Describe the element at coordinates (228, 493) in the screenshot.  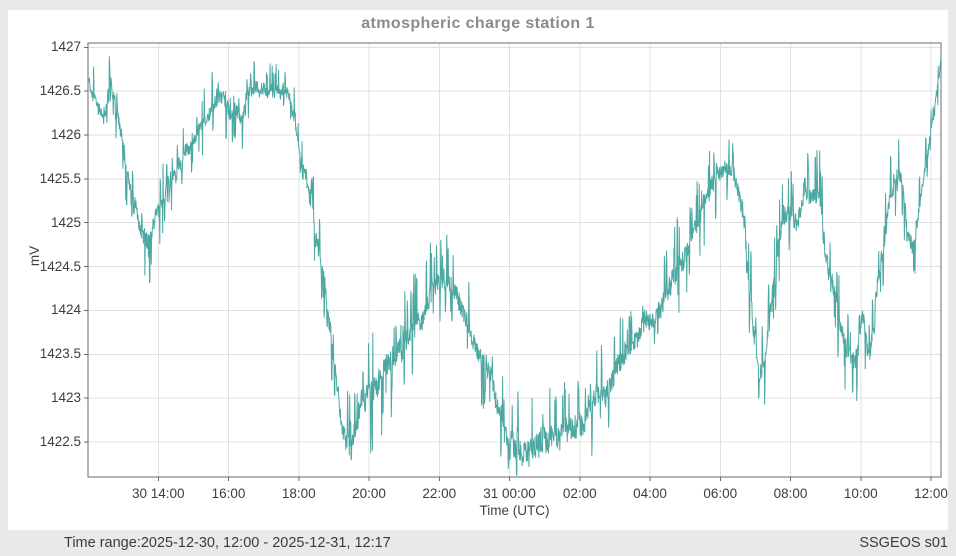
I see `x-tick-label: 16:00` at that location.